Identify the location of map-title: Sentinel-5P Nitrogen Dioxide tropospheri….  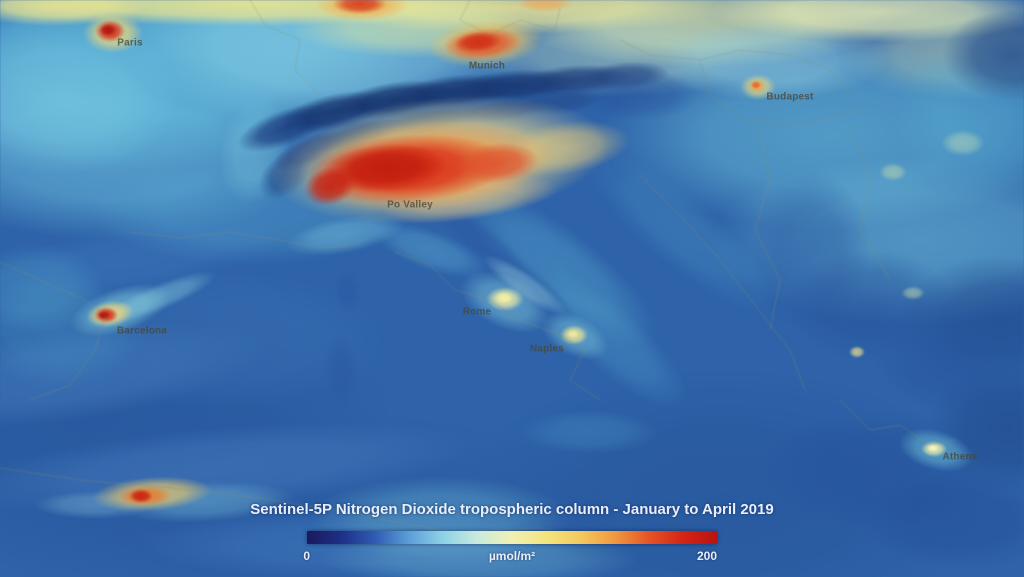
(512, 509).